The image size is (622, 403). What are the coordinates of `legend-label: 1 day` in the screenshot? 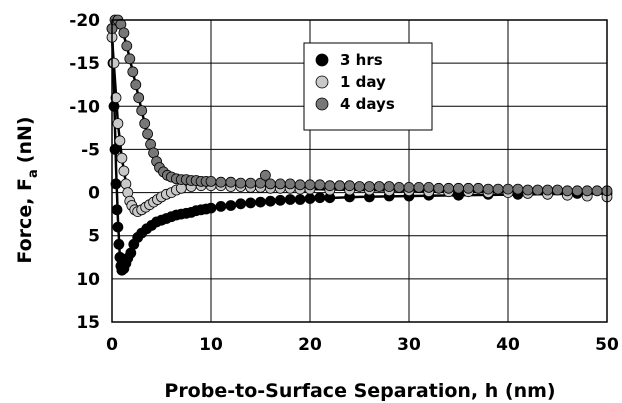 It's located at (363, 82).